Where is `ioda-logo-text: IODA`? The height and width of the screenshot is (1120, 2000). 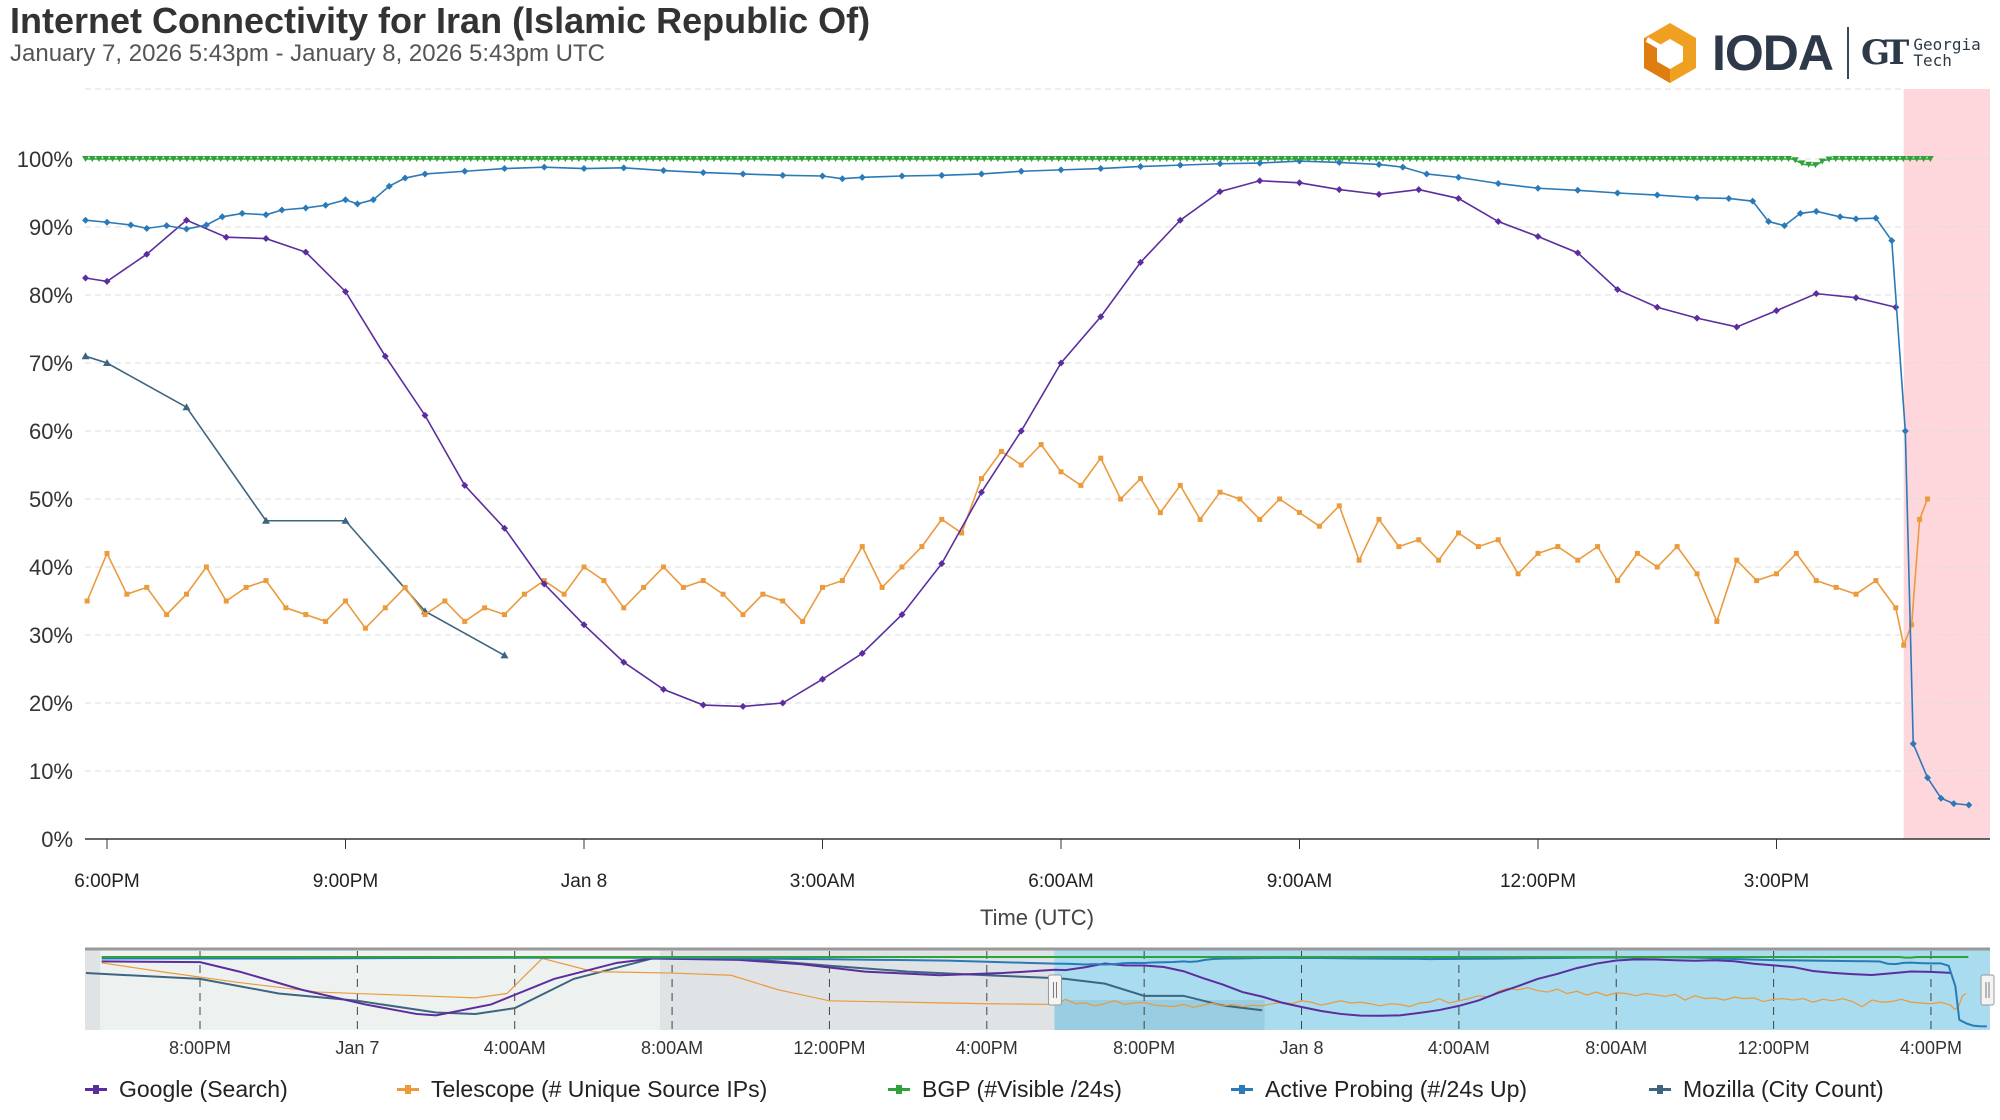 ioda-logo-text: IODA is located at coordinates (1773, 53).